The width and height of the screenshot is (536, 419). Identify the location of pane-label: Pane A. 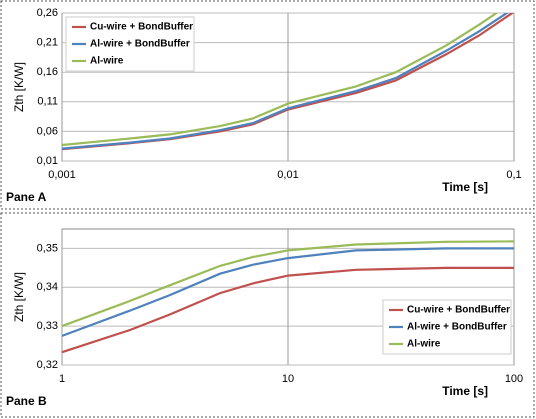
(26, 197).